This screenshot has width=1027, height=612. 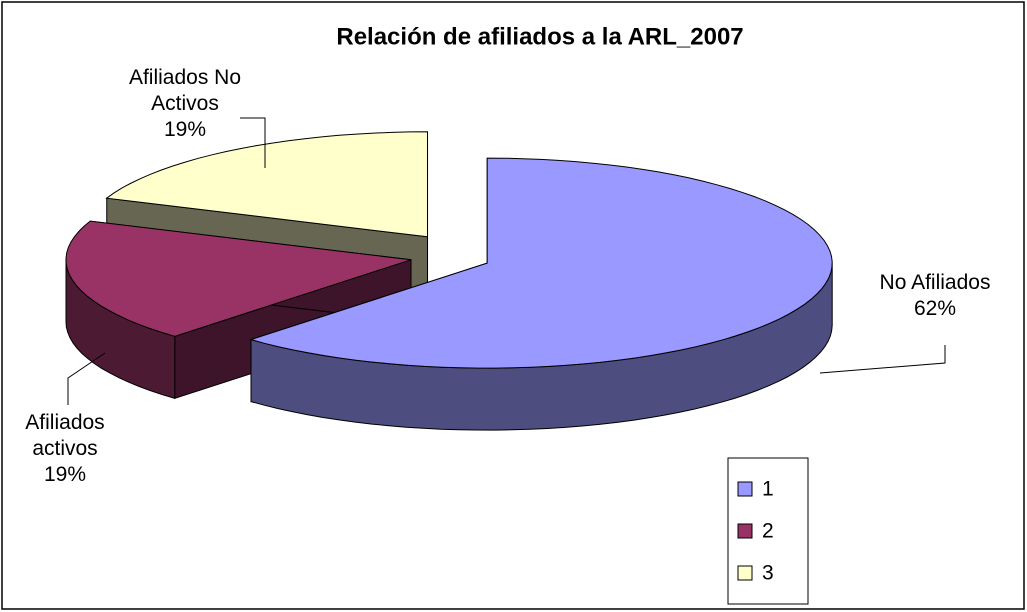 I want to click on value-label: 62%, so click(x=935, y=308).